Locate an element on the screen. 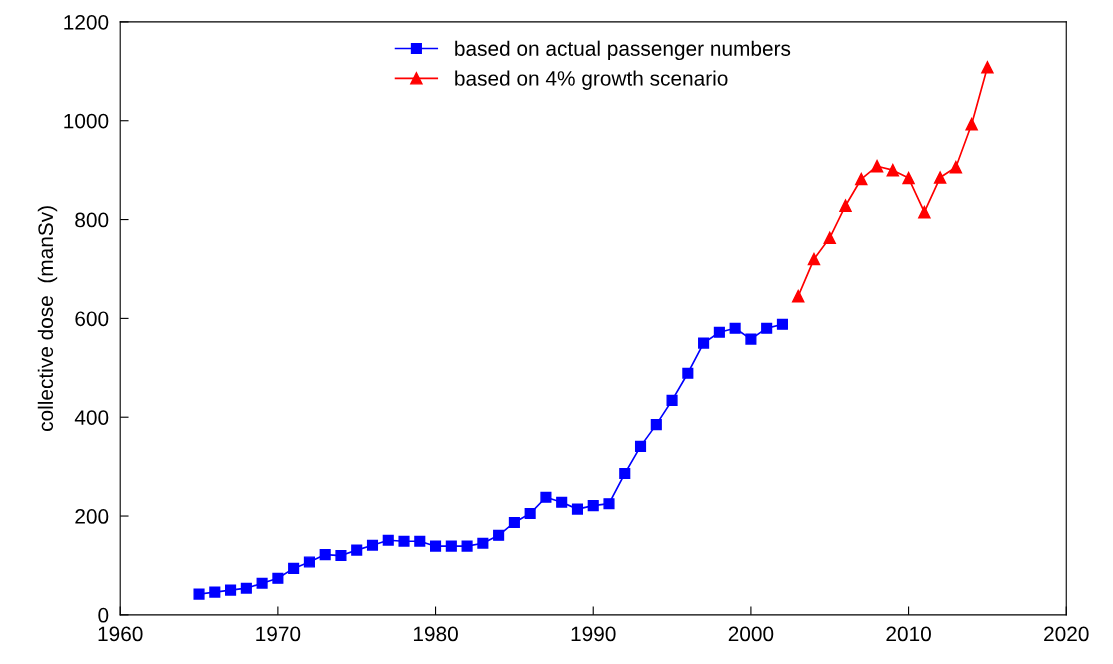  y-tick-label: 1200 is located at coordinates (86, 22).